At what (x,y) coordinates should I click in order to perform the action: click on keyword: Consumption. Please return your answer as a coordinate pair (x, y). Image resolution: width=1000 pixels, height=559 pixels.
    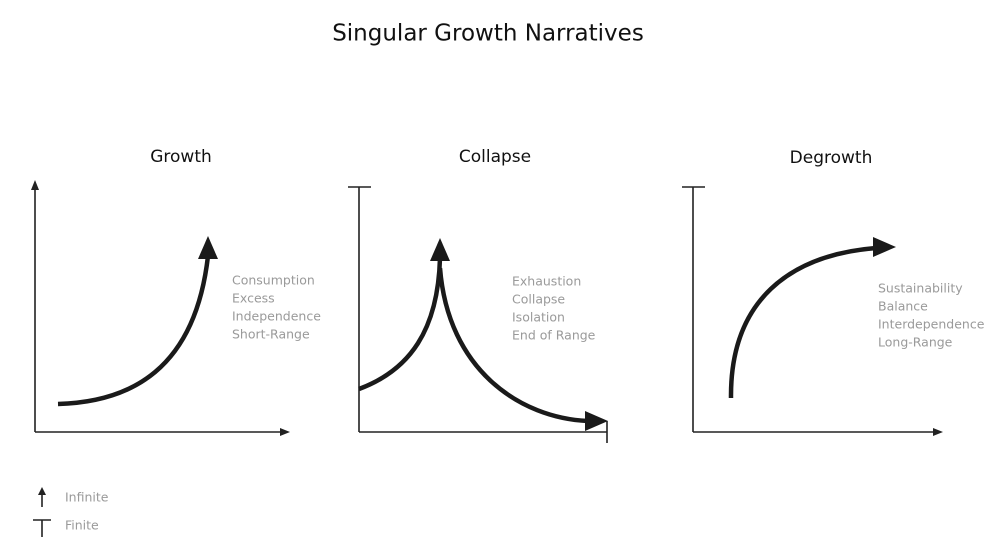
    Looking at the image, I should click on (273, 280).